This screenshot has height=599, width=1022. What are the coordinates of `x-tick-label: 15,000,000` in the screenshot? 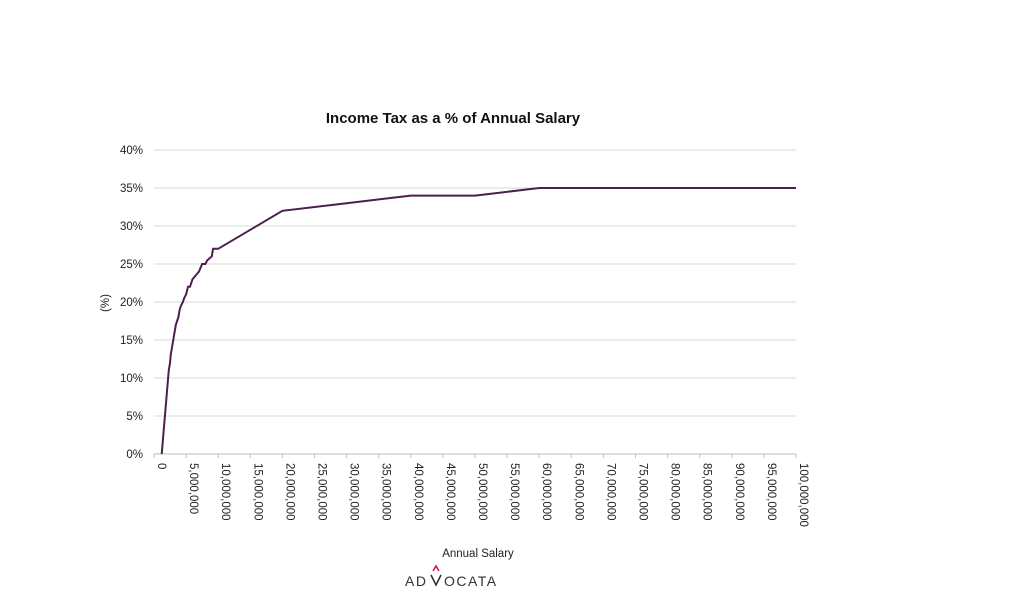 It's located at (257, 492).